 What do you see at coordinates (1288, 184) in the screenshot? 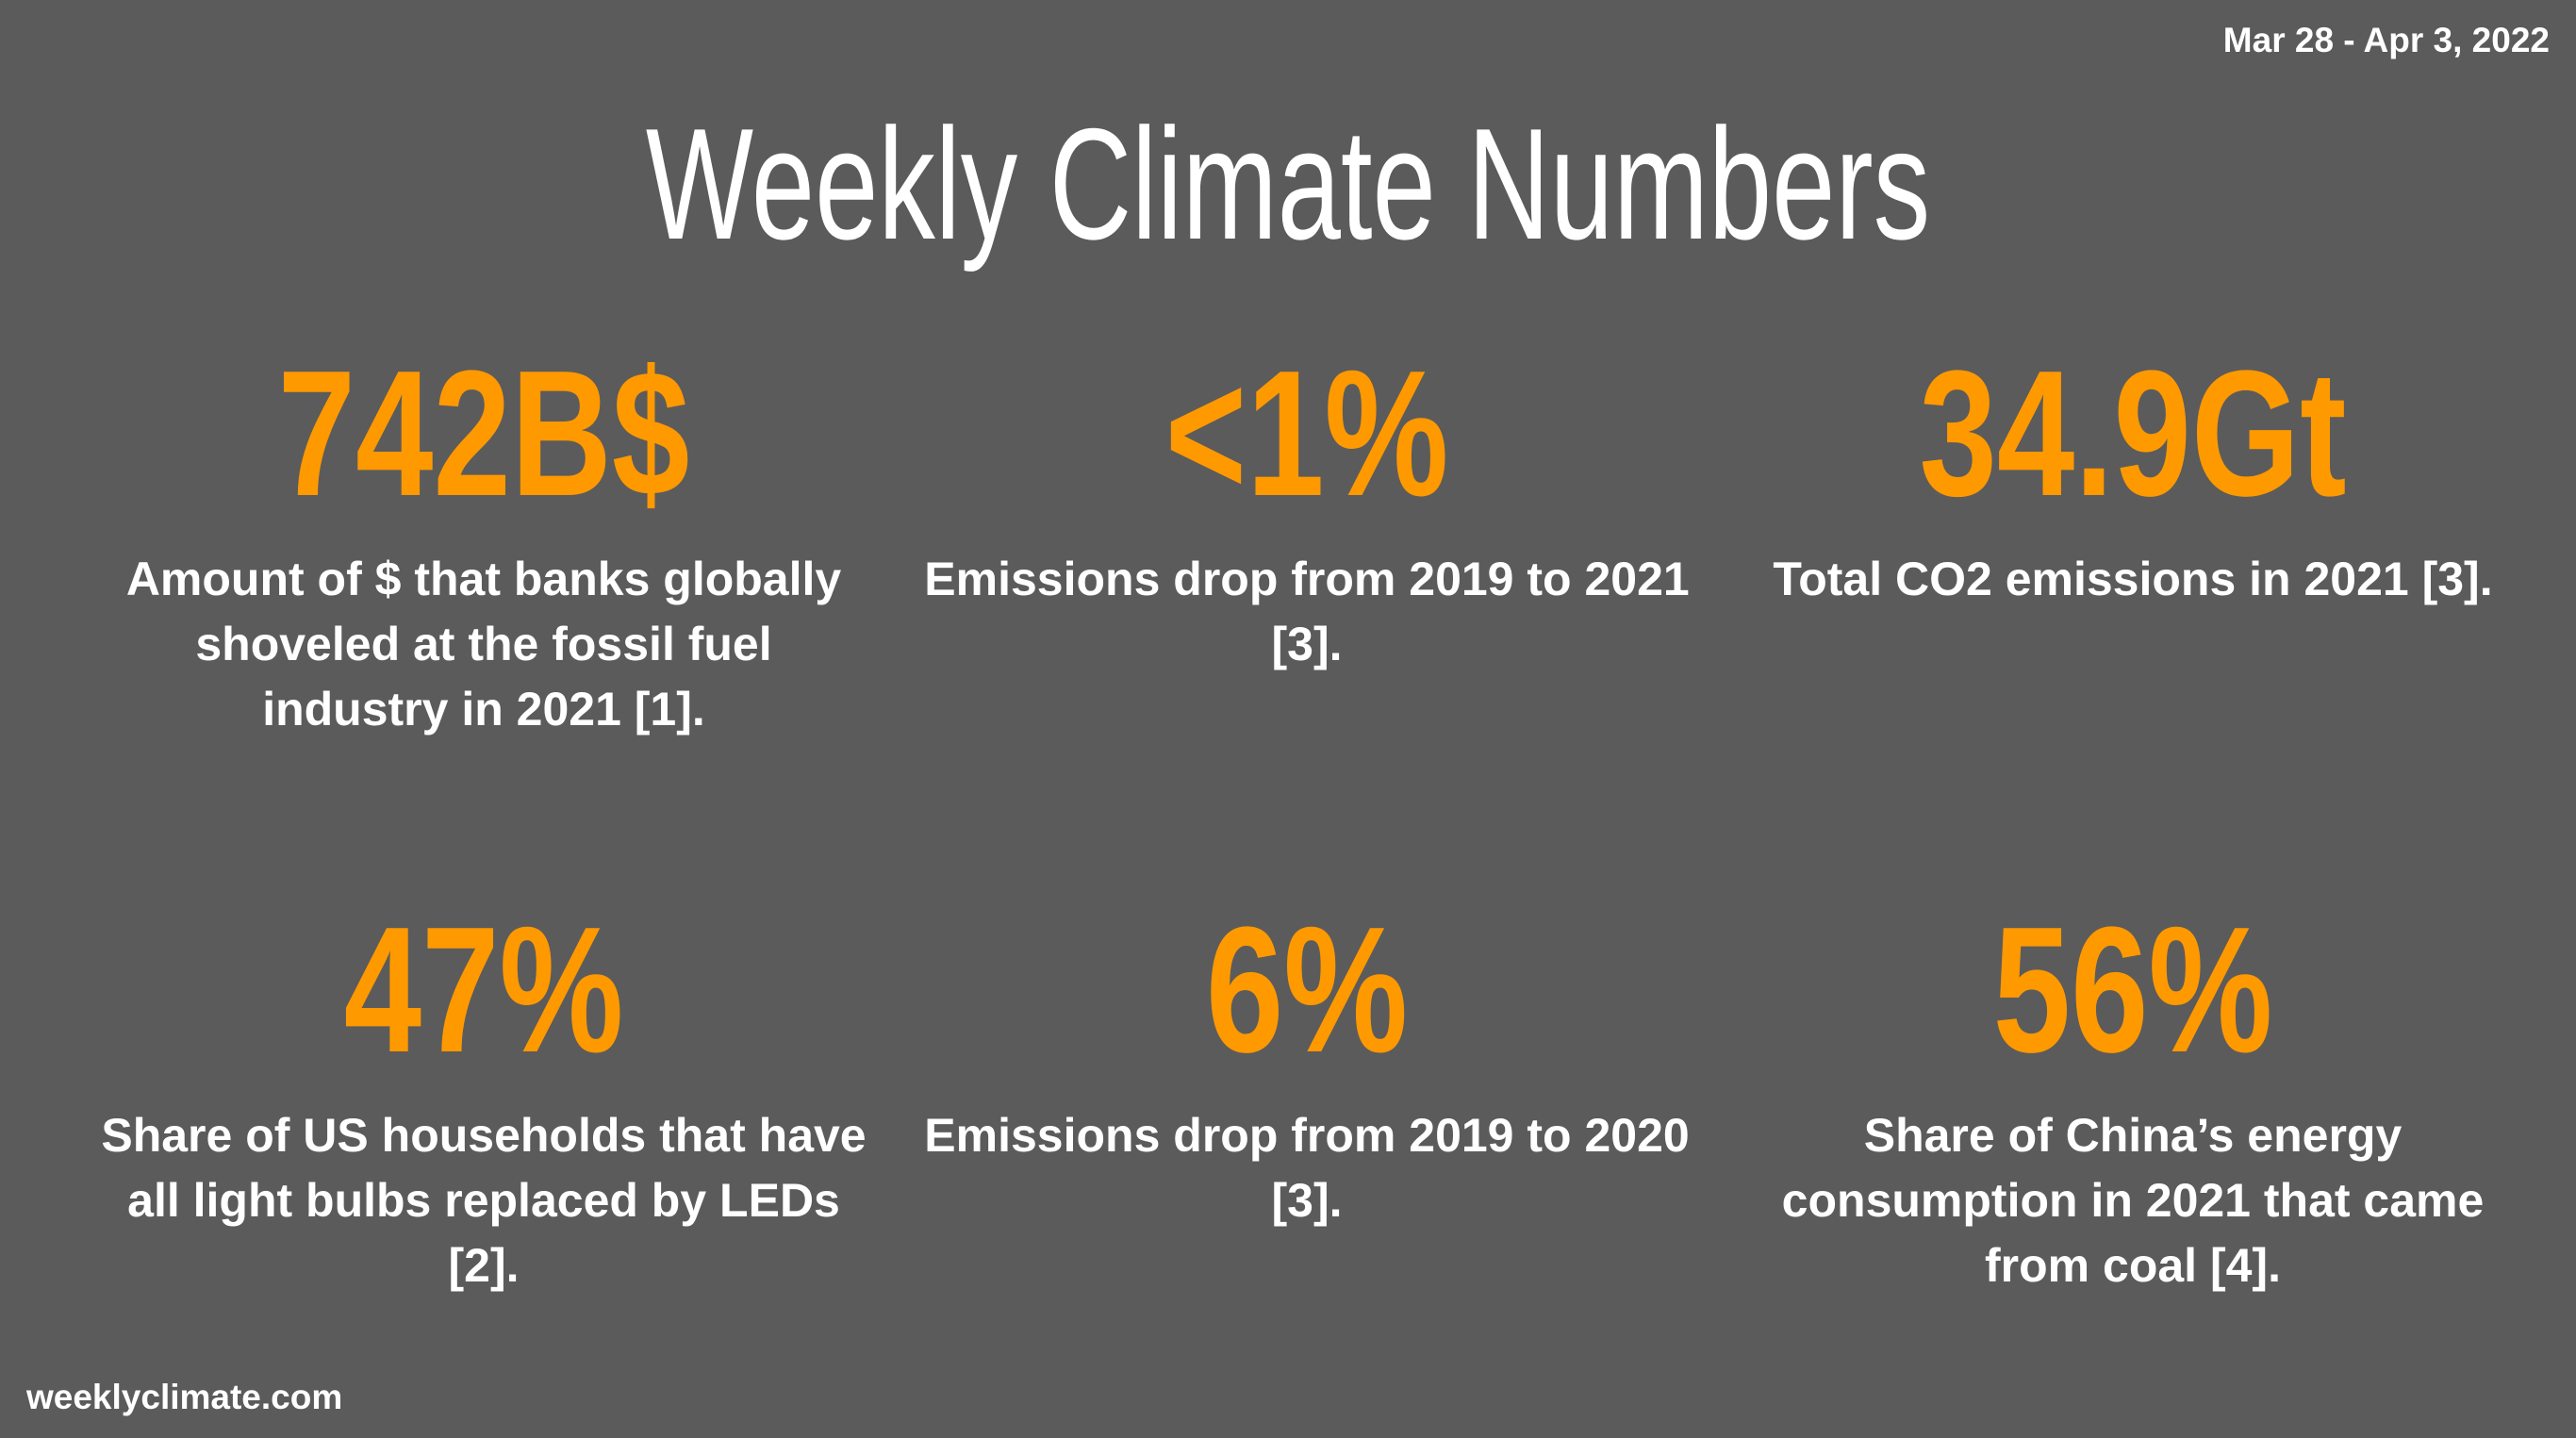
I see `page-title: Weekly Climate Numbers` at bounding box center [1288, 184].